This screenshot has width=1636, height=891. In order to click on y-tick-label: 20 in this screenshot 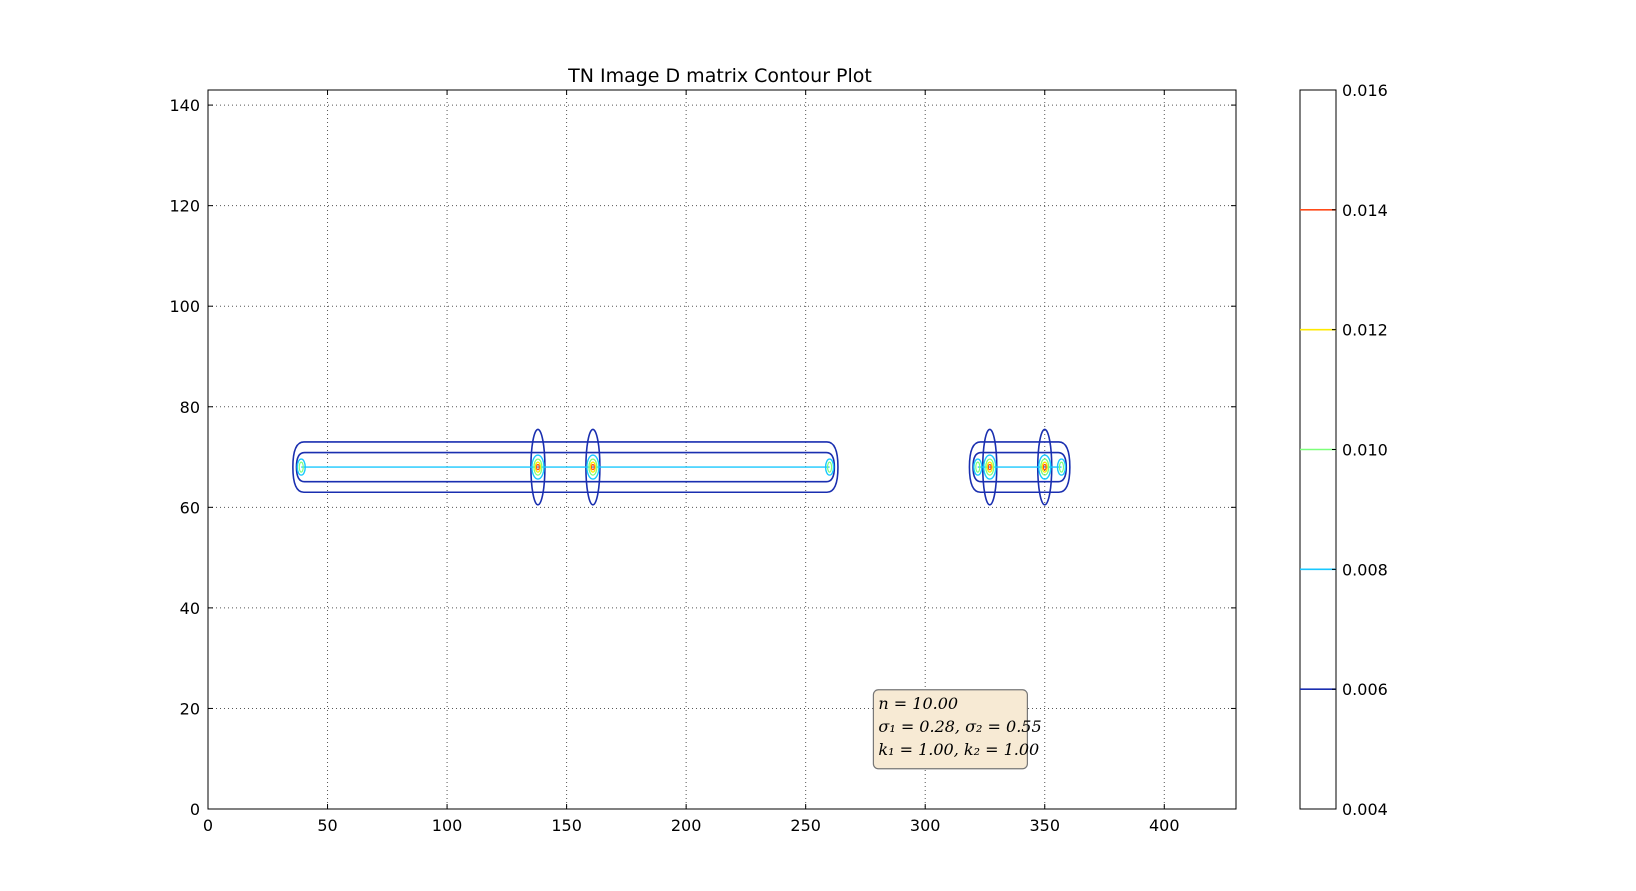, I will do `click(190, 708)`.